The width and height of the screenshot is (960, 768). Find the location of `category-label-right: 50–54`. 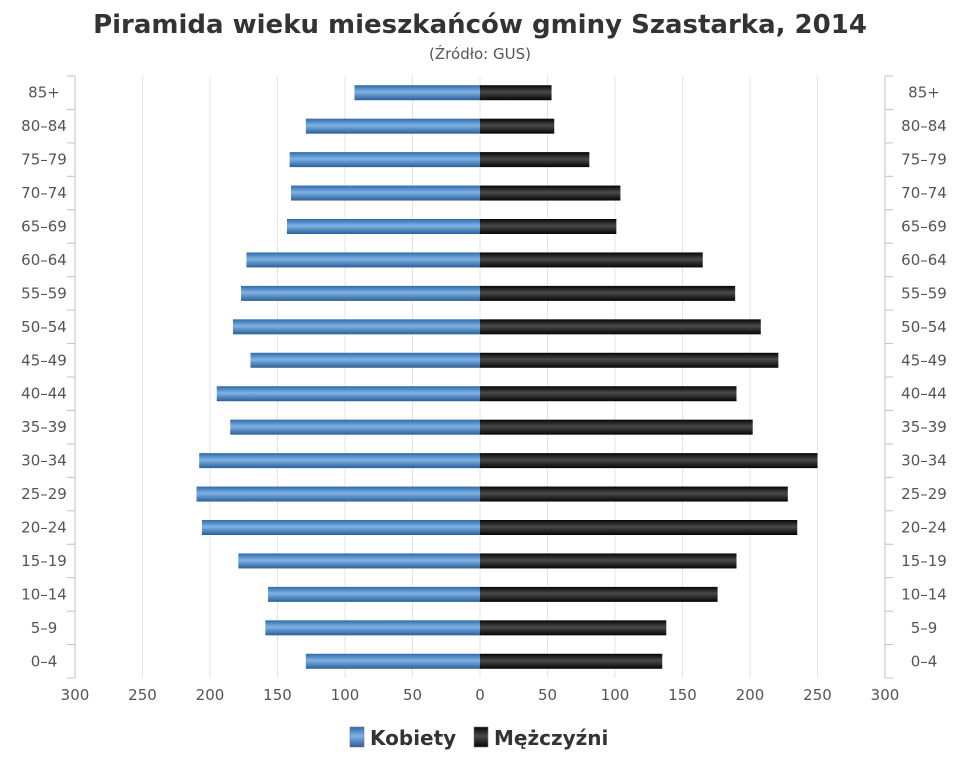

category-label-right: 50–54 is located at coordinates (924, 327).